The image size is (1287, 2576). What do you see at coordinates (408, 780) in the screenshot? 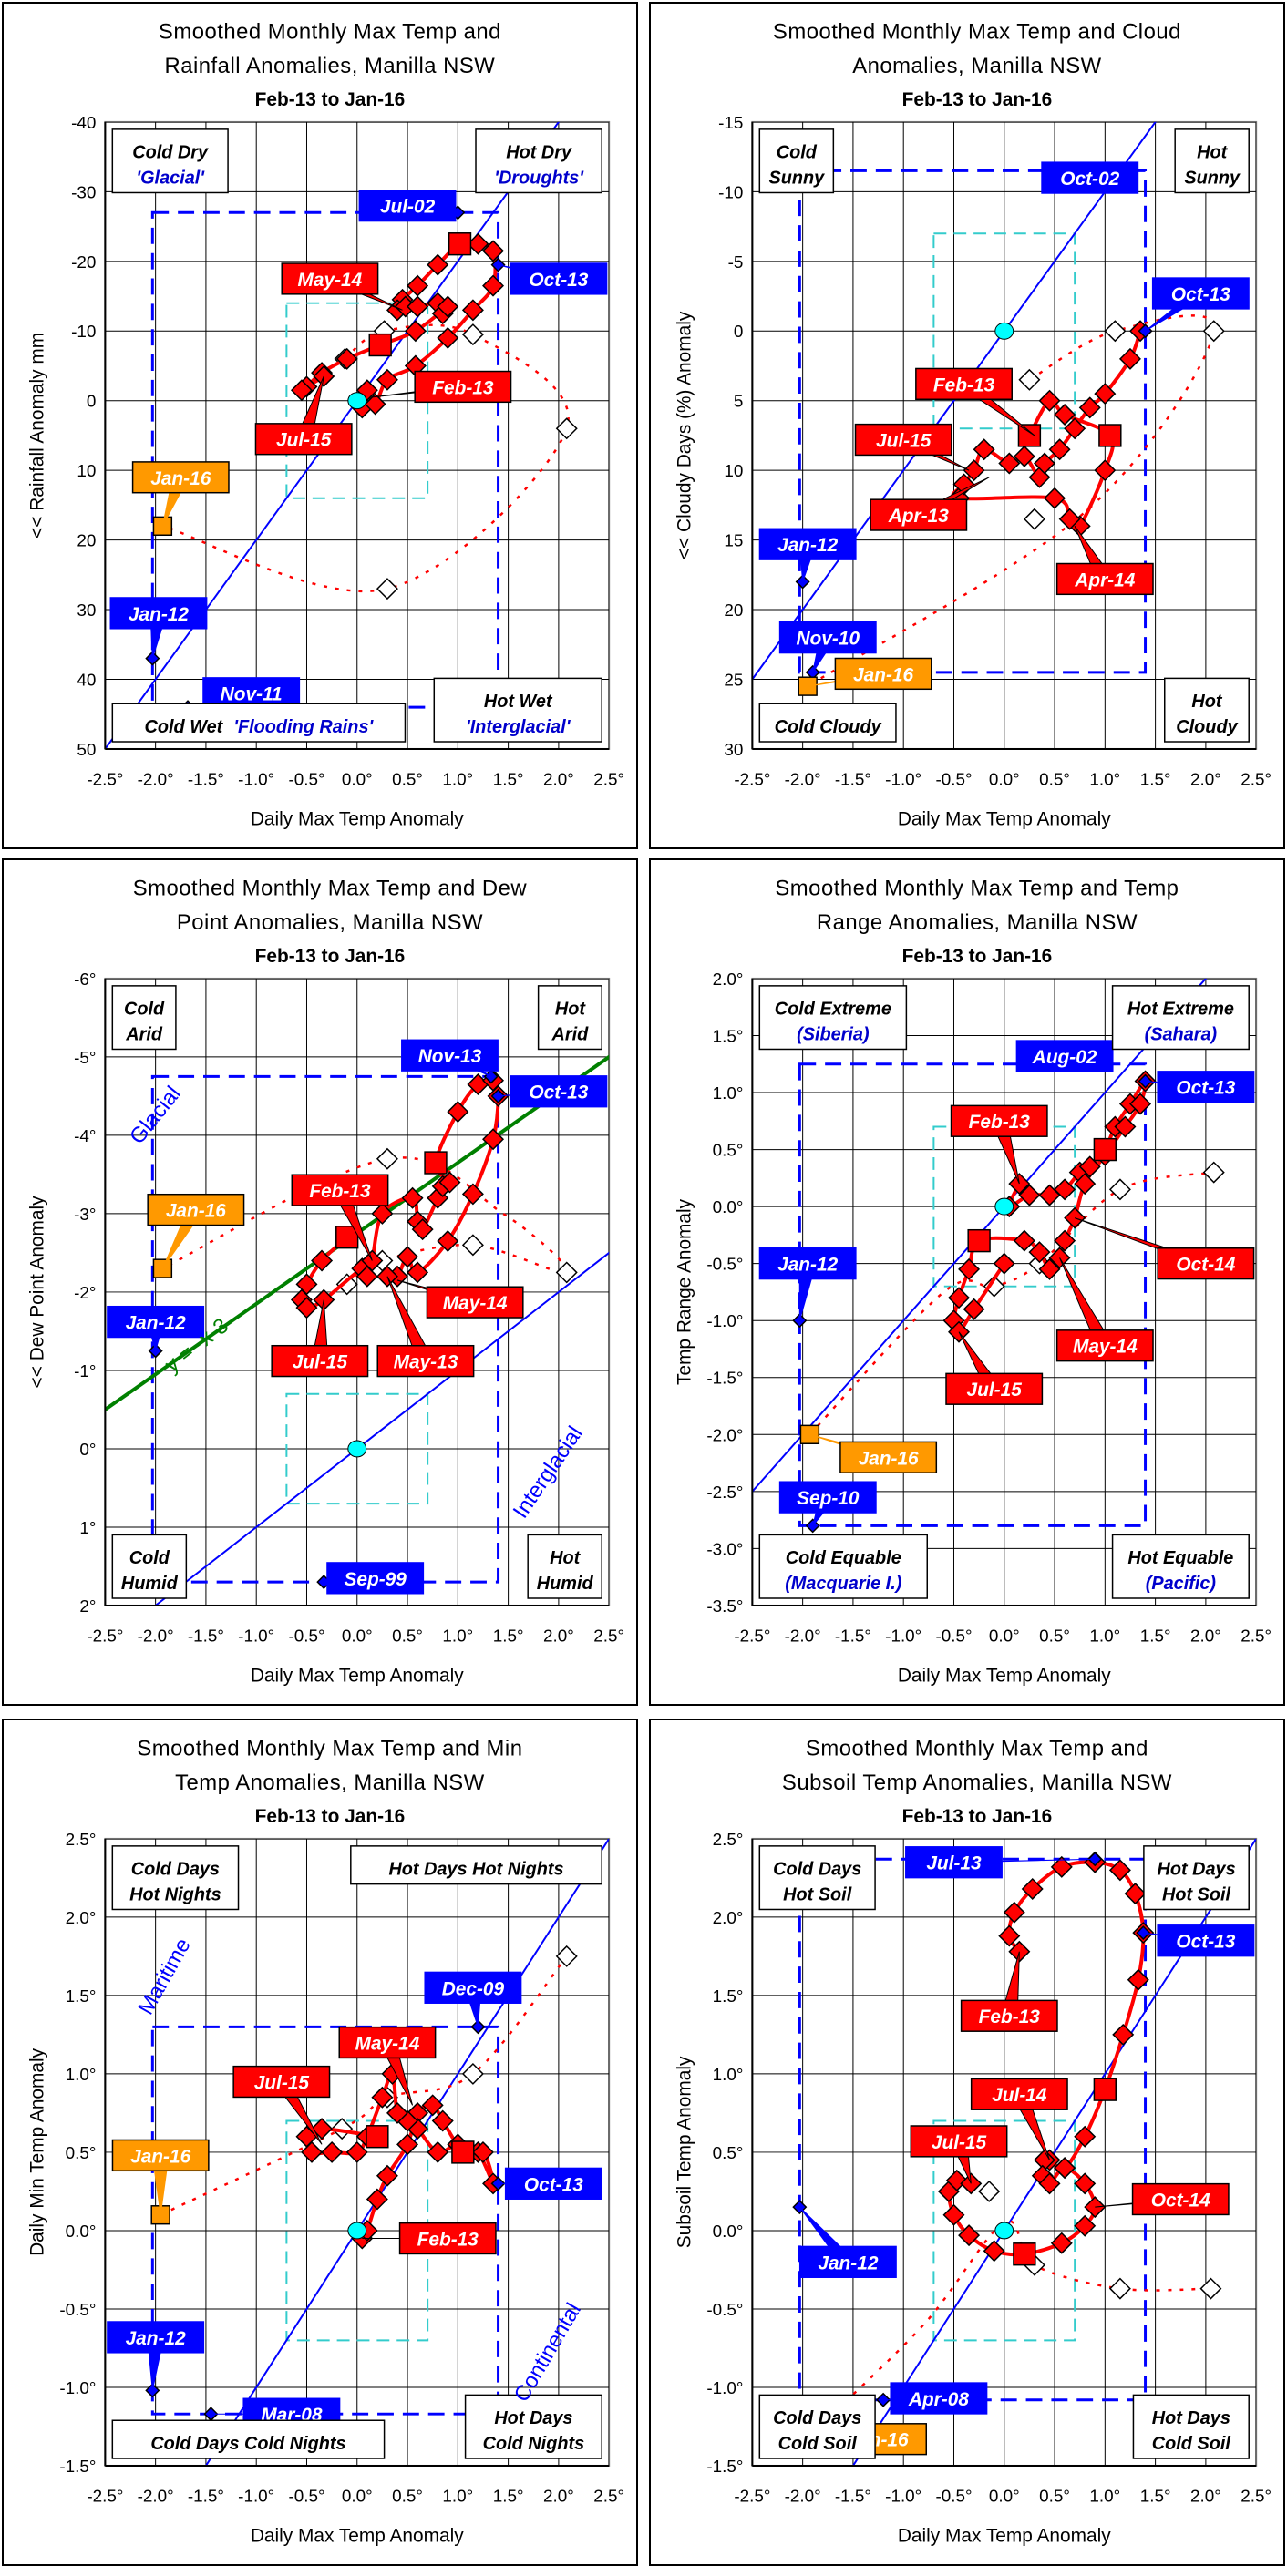
I see `x-tick-label: 0.5°` at bounding box center [408, 780].